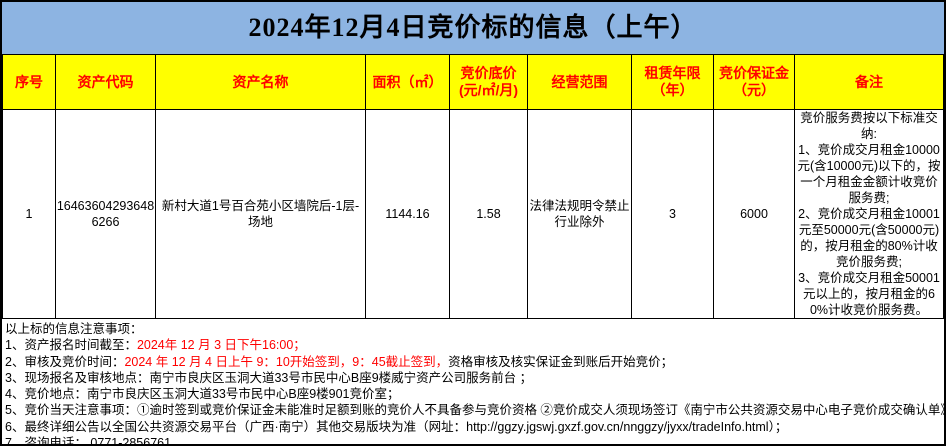 The image size is (946, 446). Describe the element at coordinates (74, 329) in the screenshot. I see `notes-heading: 以上标的信息注意事项：` at that location.